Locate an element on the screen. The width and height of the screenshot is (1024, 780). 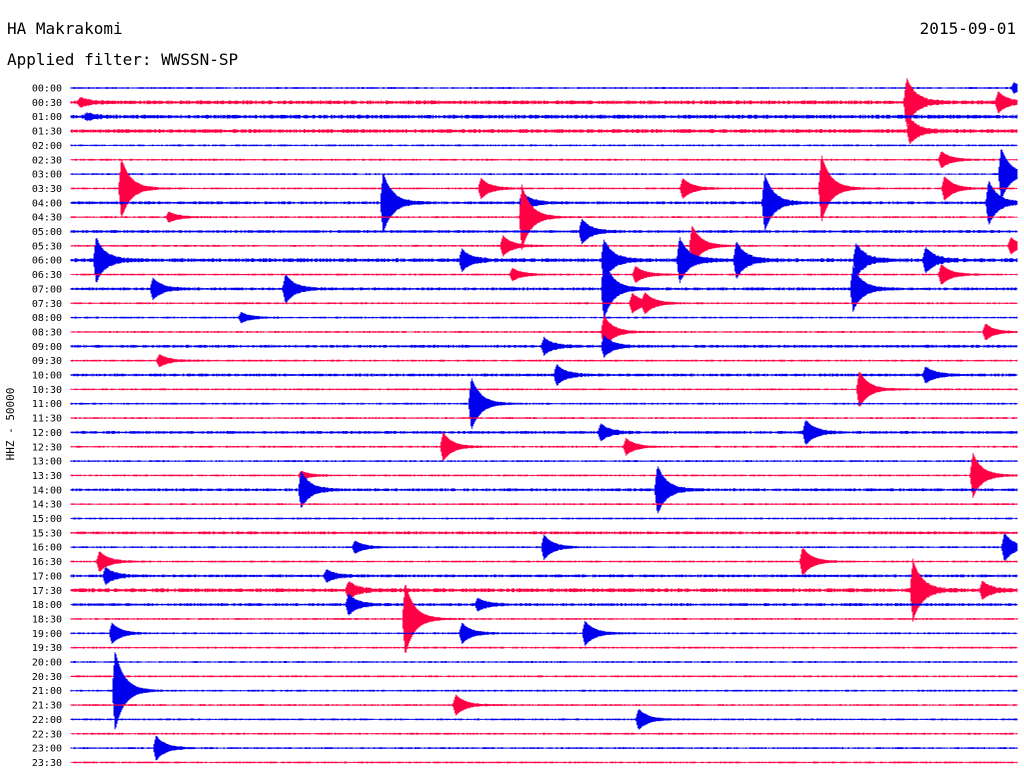
tick-label: 07:30 is located at coordinates (47, 304).